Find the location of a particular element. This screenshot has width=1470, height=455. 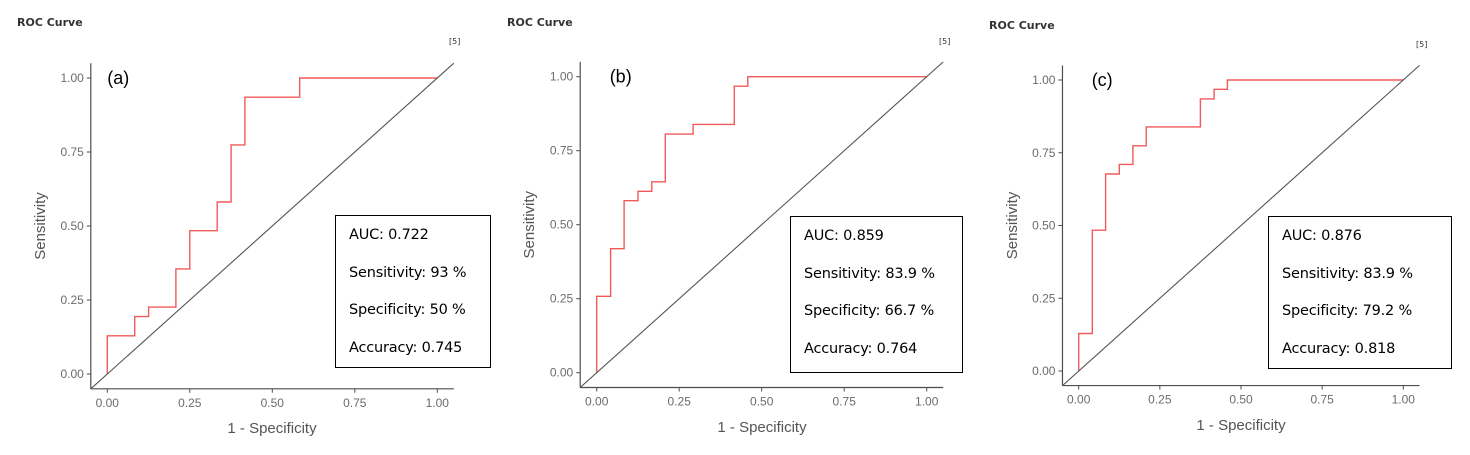

stat-accuracy: Accuracy: 0.818 is located at coordinates (1339, 348).